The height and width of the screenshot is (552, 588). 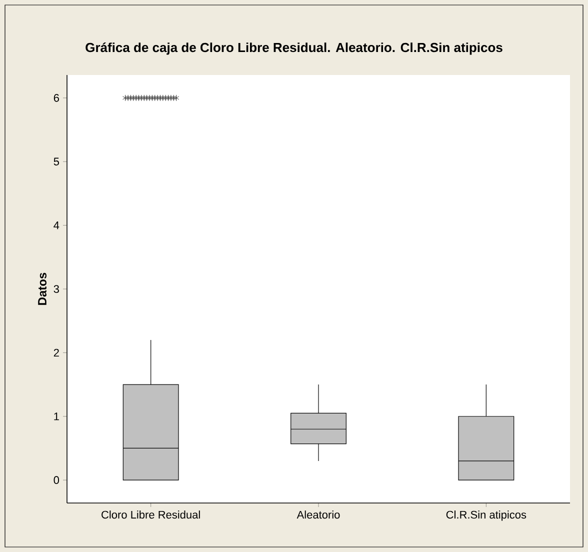 I want to click on x-tick-label: Aleatorio, so click(x=318, y=514).